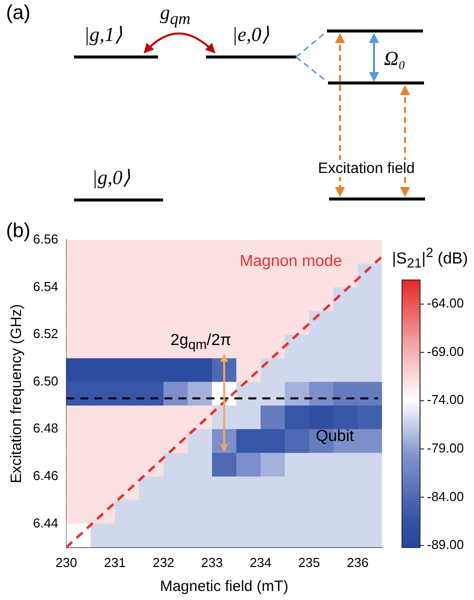 The image size is (474, 600). What do you see at coordinates (445, 400) in the screenshot?
I see `color-bar-label: -74.00` at bounding box center [445, 400].